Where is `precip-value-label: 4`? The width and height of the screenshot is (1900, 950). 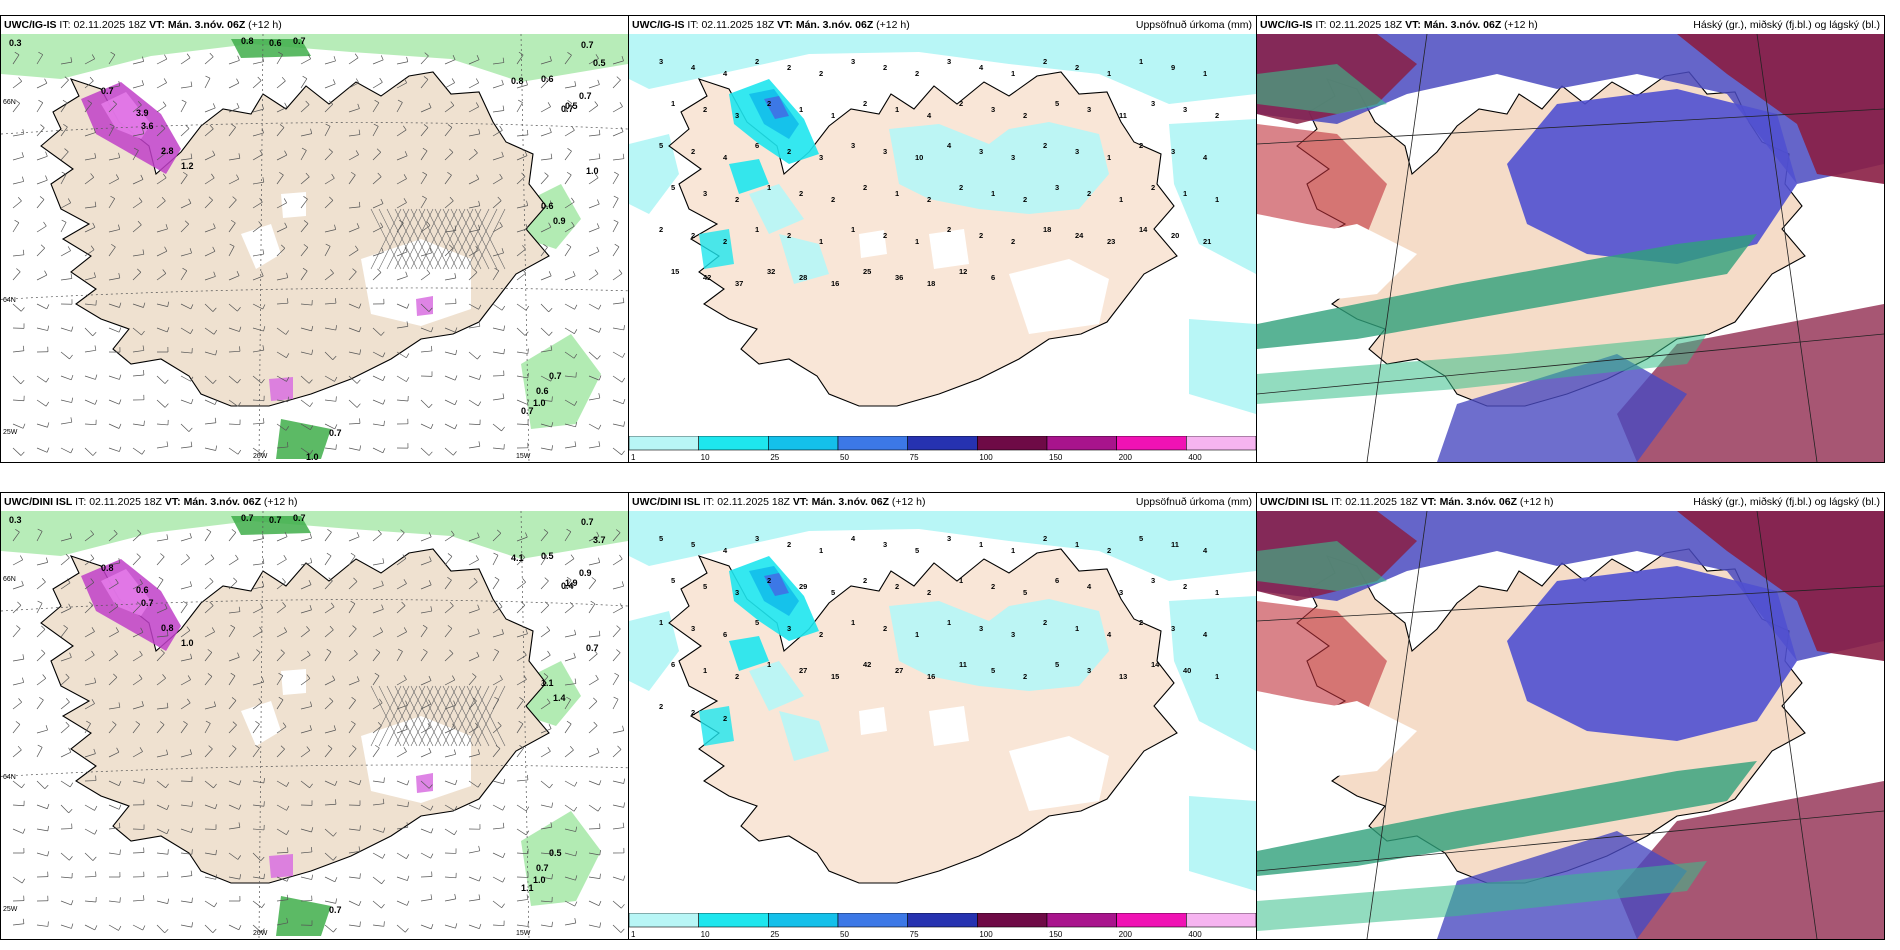
precip-value-label: 4 is located at coordinates (1089, 586).